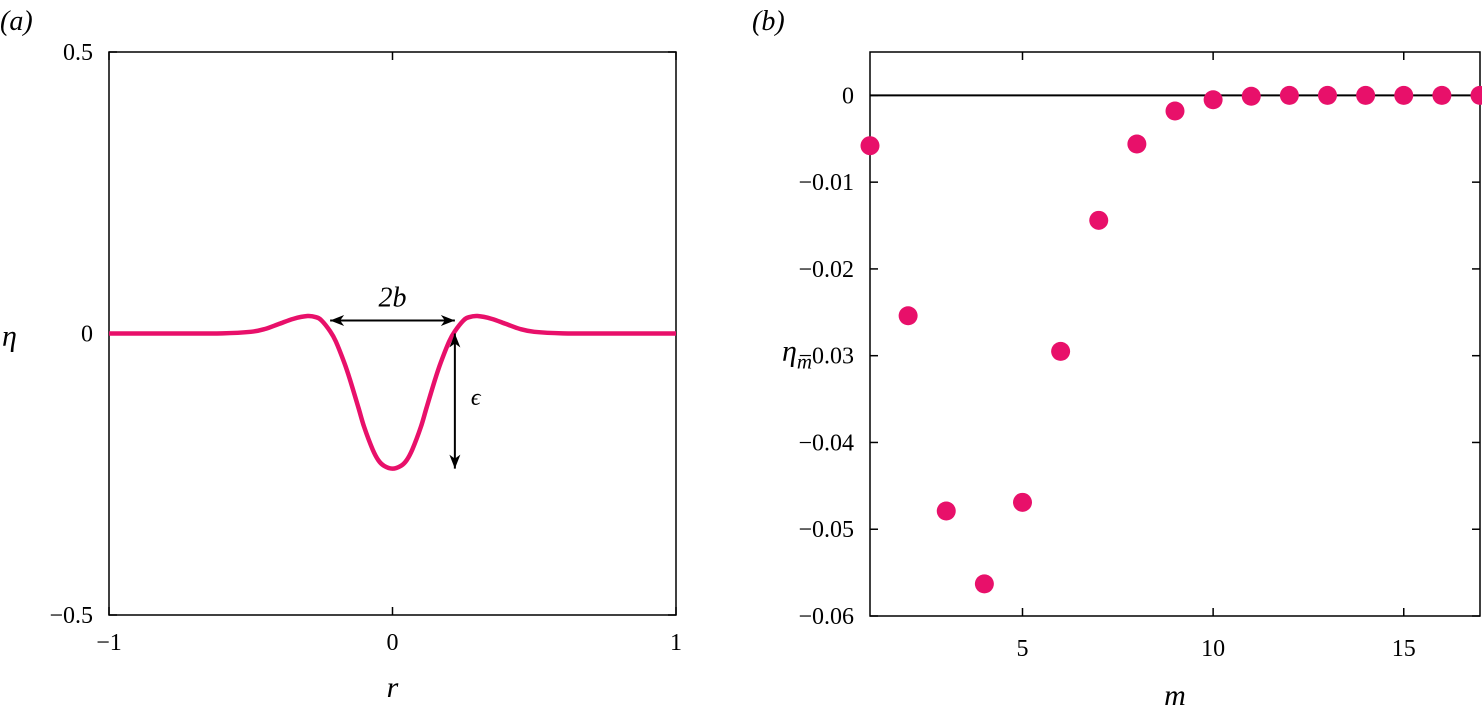  What do you see at coordinates (393, 643) in the screenshot?
I see `panel-a-xtick-label: 0` at bounding box center [393, 643].